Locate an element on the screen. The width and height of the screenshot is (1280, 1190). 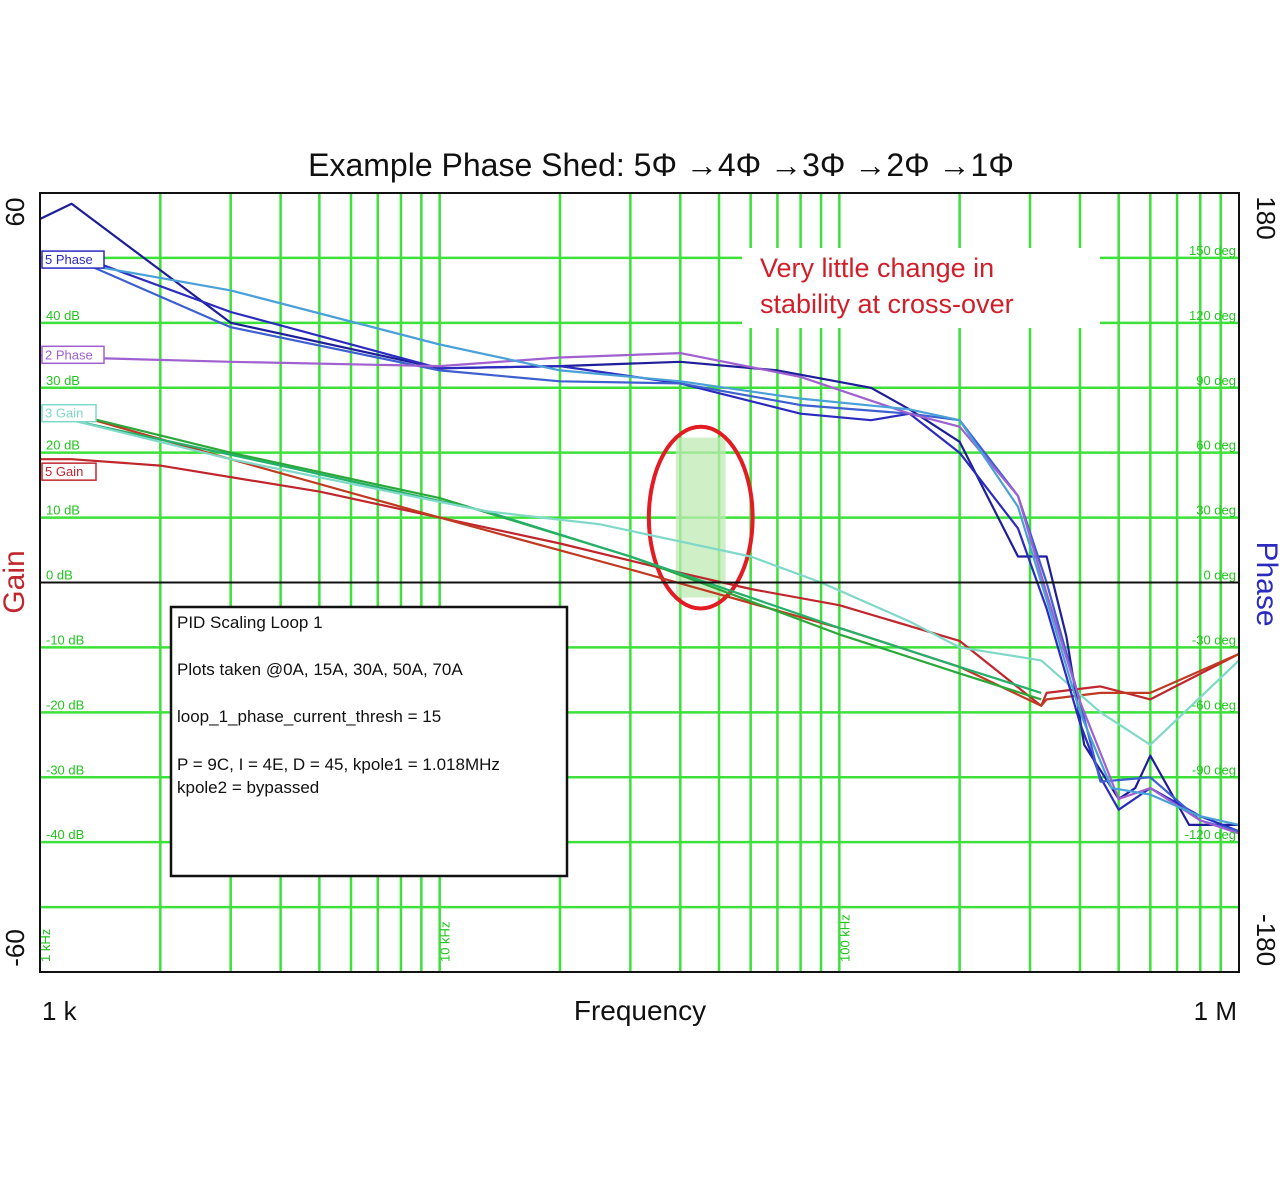
gain-tick-label: -10 dB is located at coordinates (65, 639).